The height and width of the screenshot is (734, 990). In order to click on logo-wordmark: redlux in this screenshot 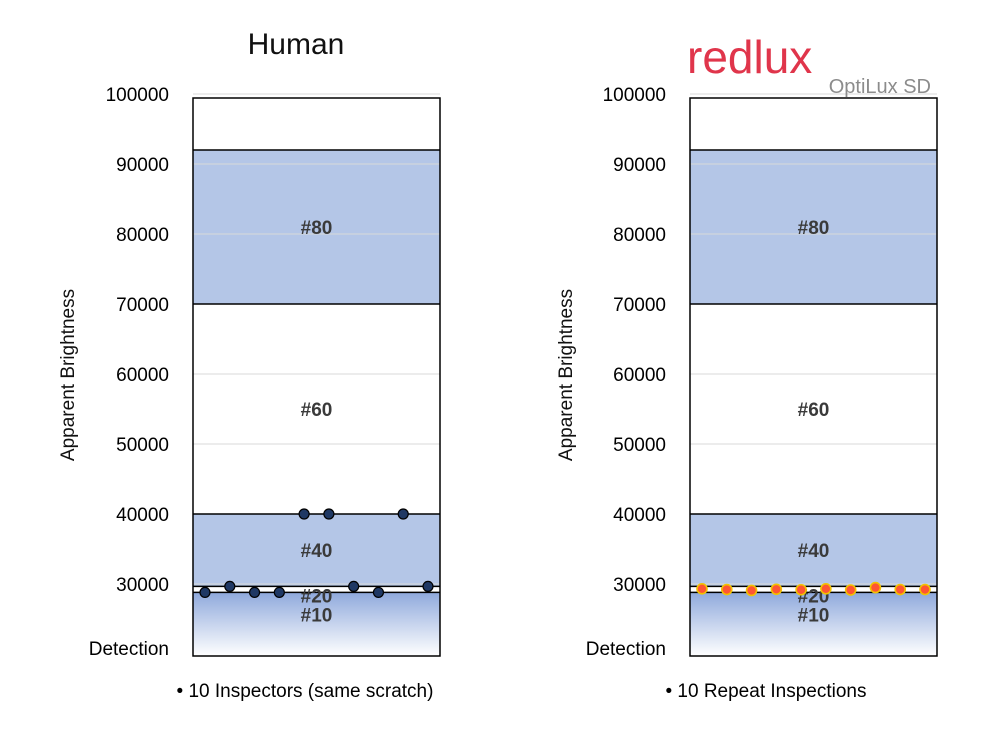, I will do `click(749, 57)`.